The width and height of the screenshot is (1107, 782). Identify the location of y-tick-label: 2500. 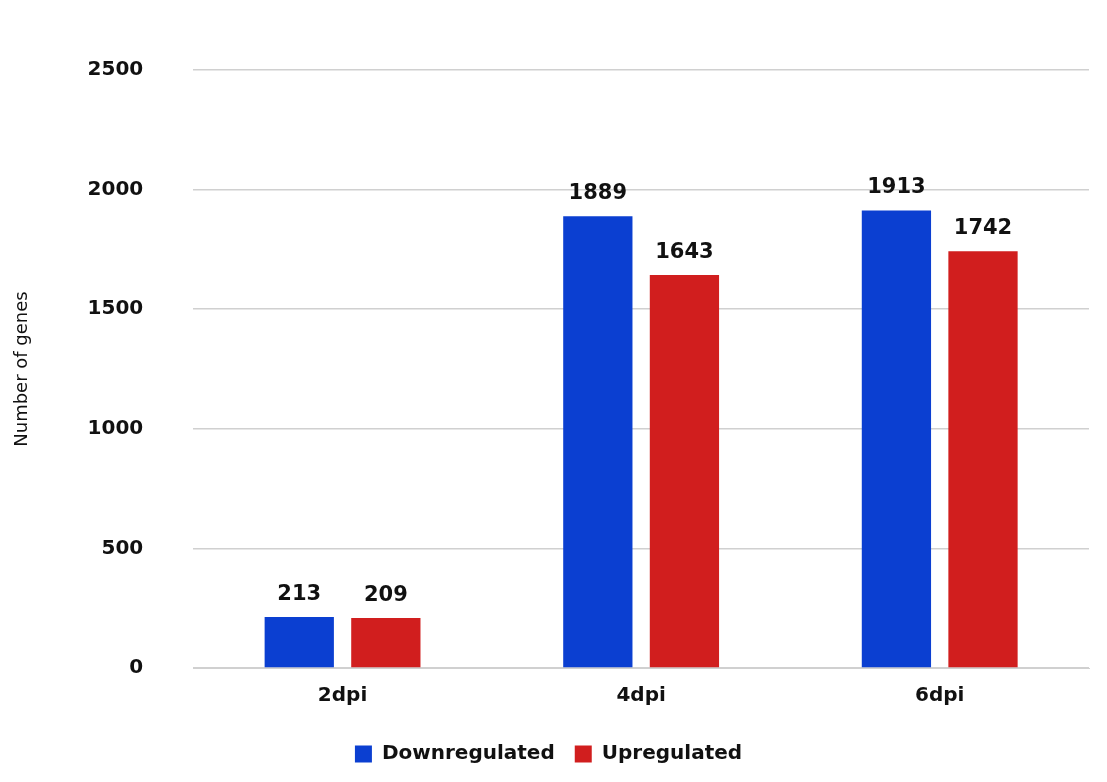
(115, 68).